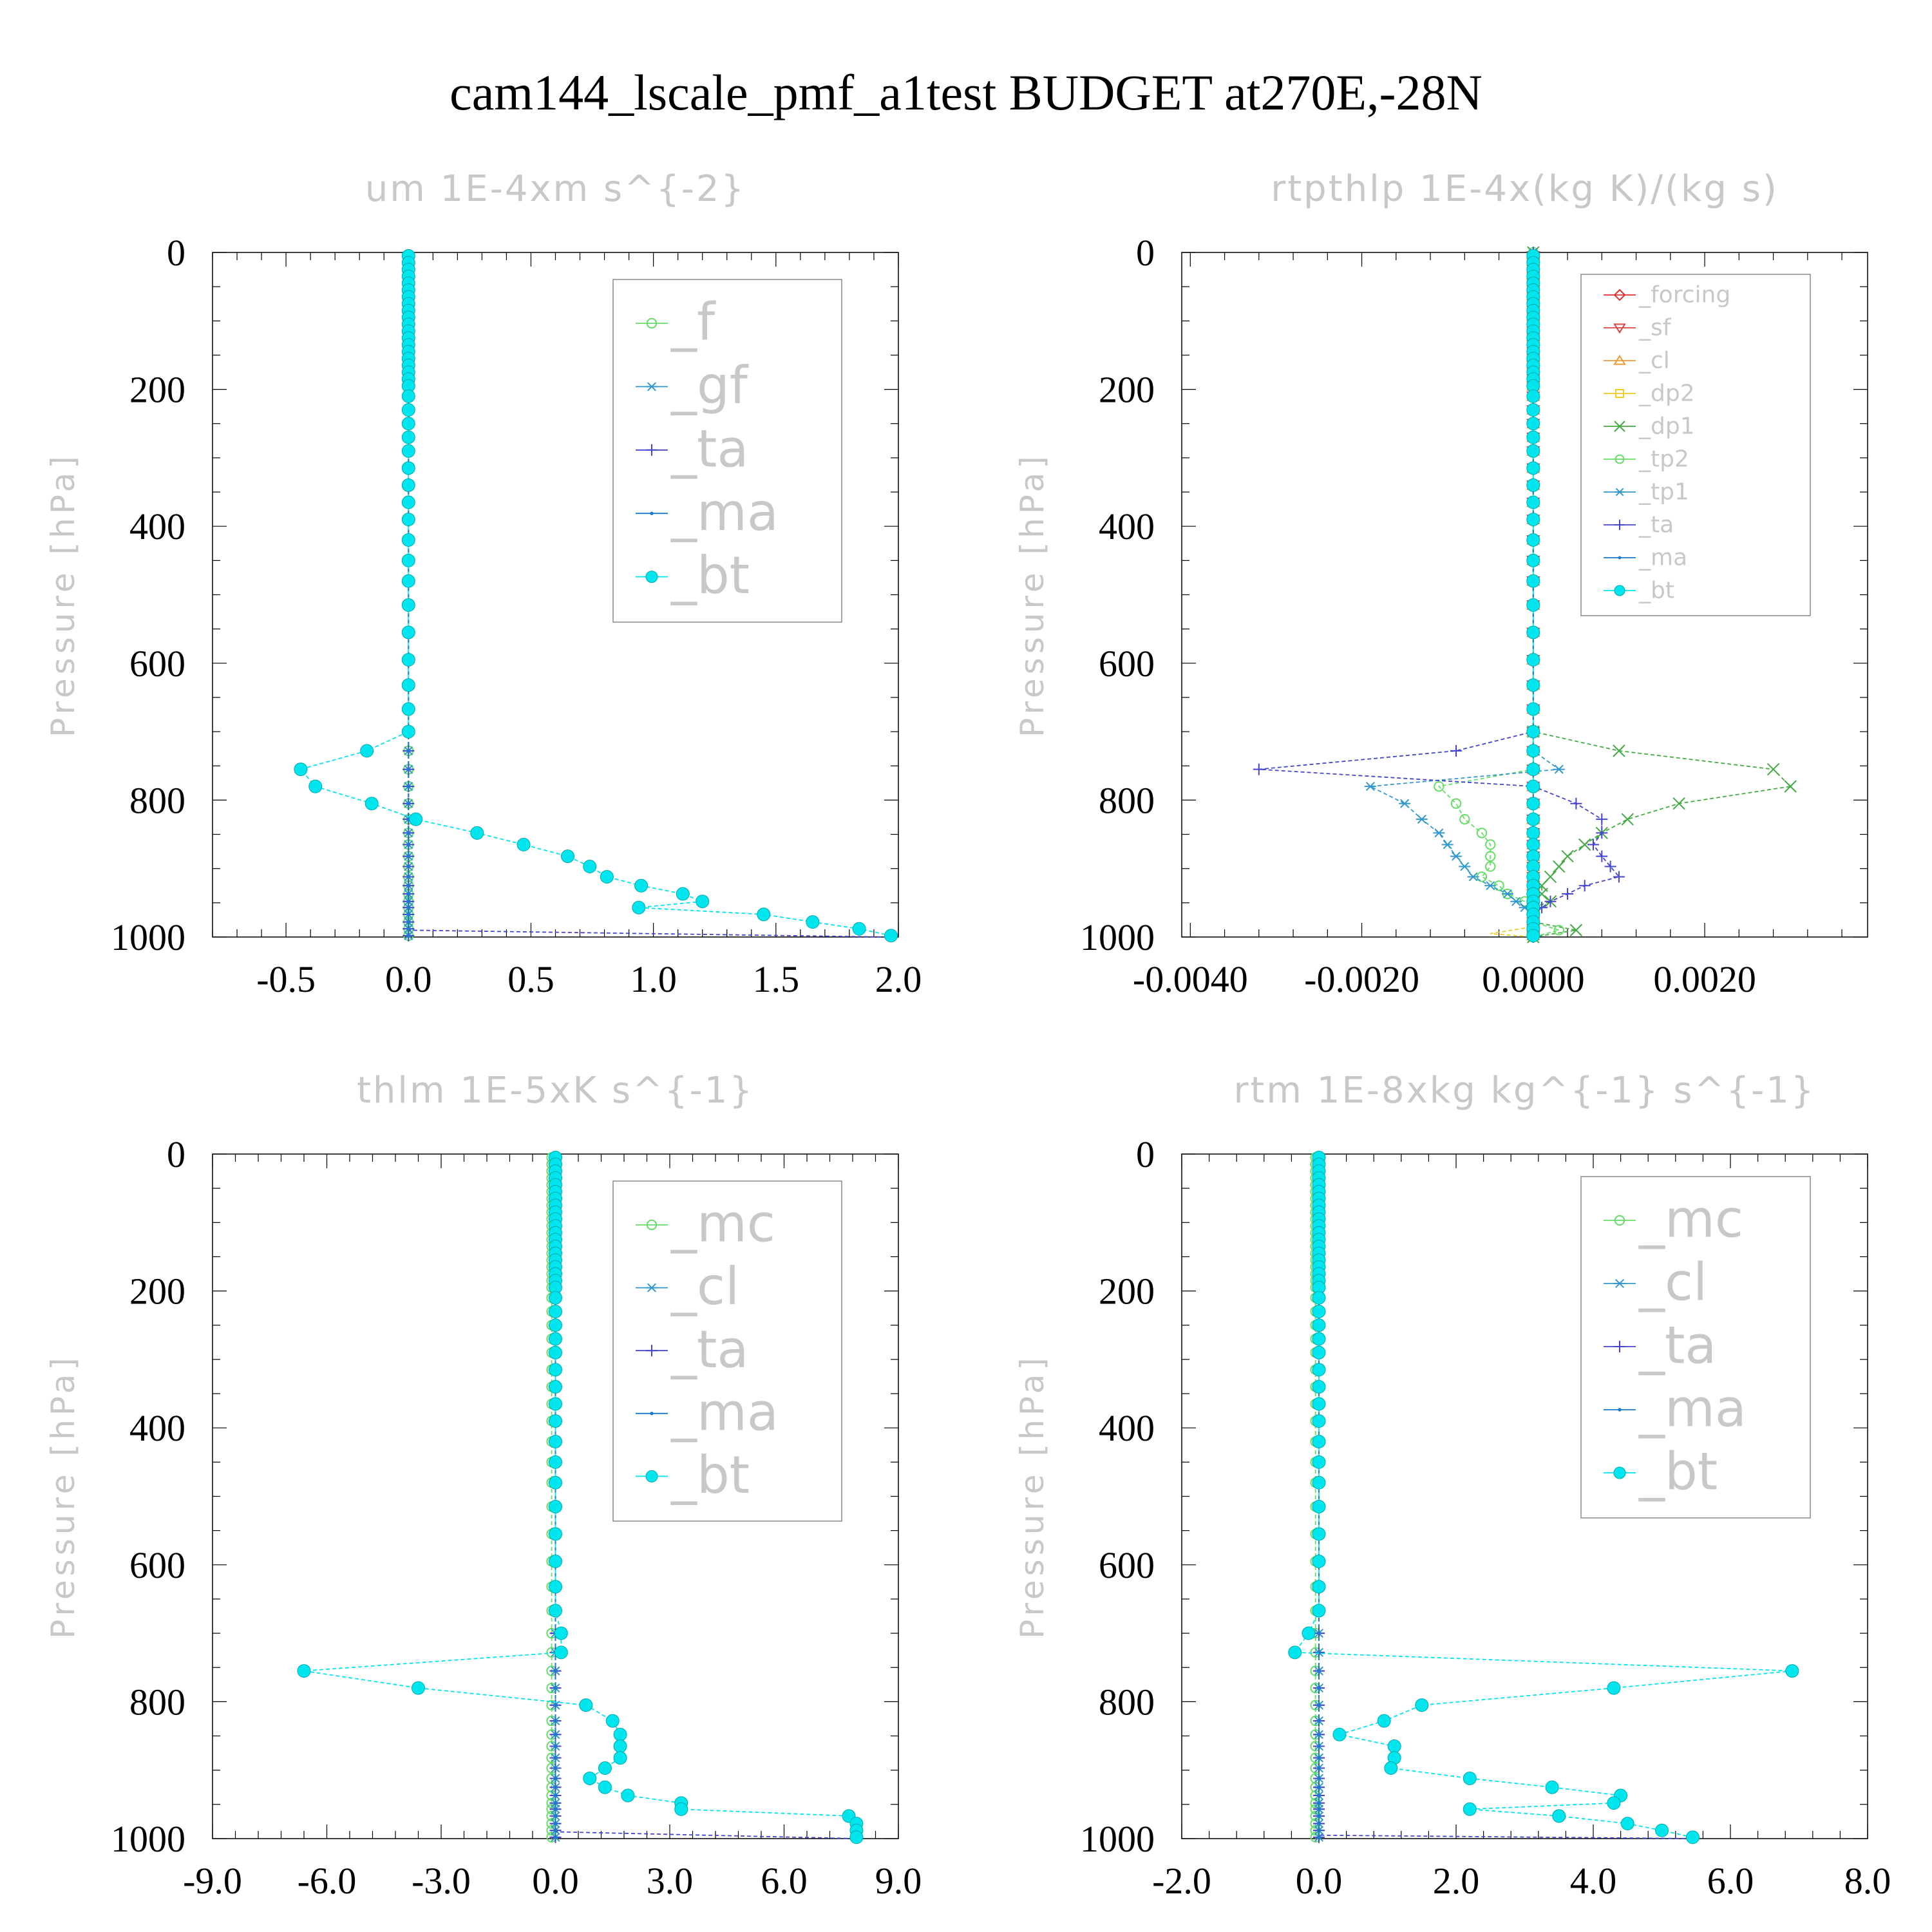 This screenshot has width=1932, height=1932. Describe the element at coordinates (157, 800) in the screenshot. I see `y-tick-label: 800` at that location.